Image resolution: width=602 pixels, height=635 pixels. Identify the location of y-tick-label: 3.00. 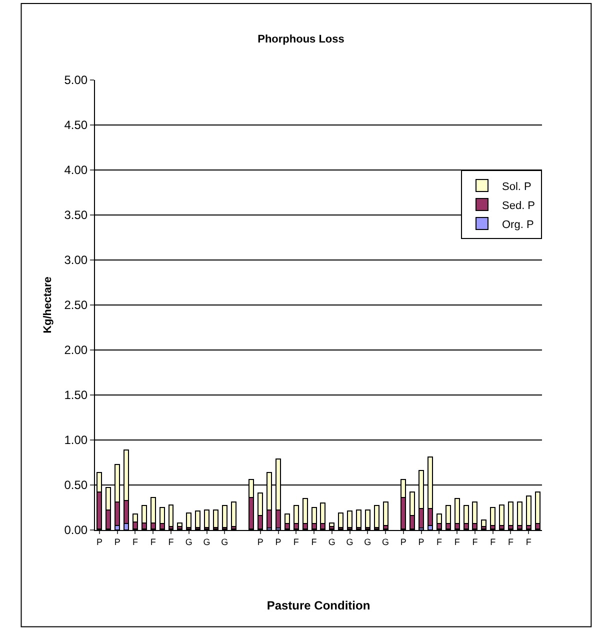
(76, 260).